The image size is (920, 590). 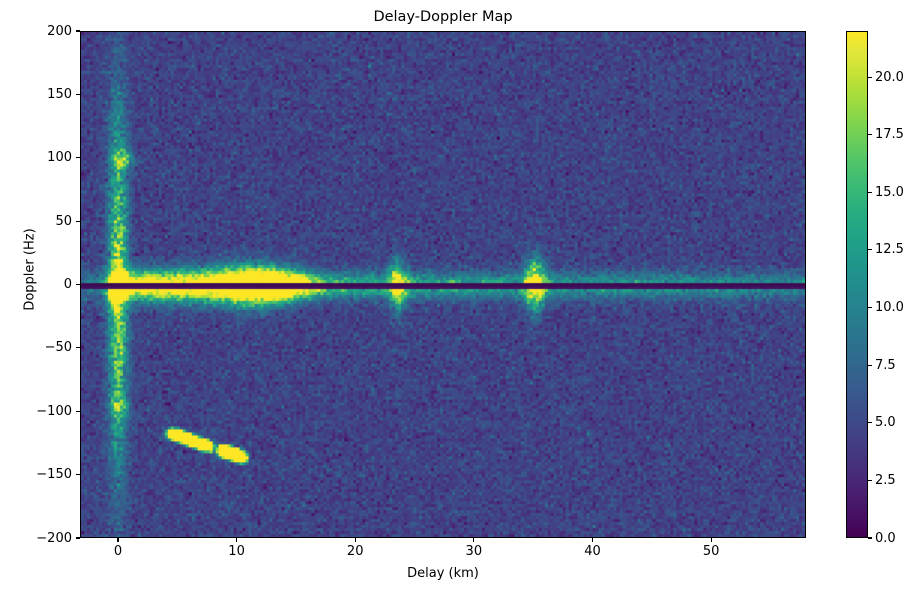 I want to click on y-axis-tick-label: 0, so click(x=67, y=284).